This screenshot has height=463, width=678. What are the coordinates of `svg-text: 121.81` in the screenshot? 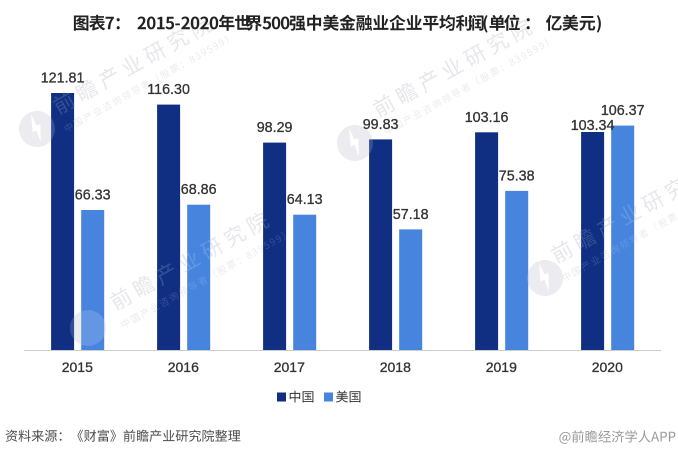 It's located at (63, 79).